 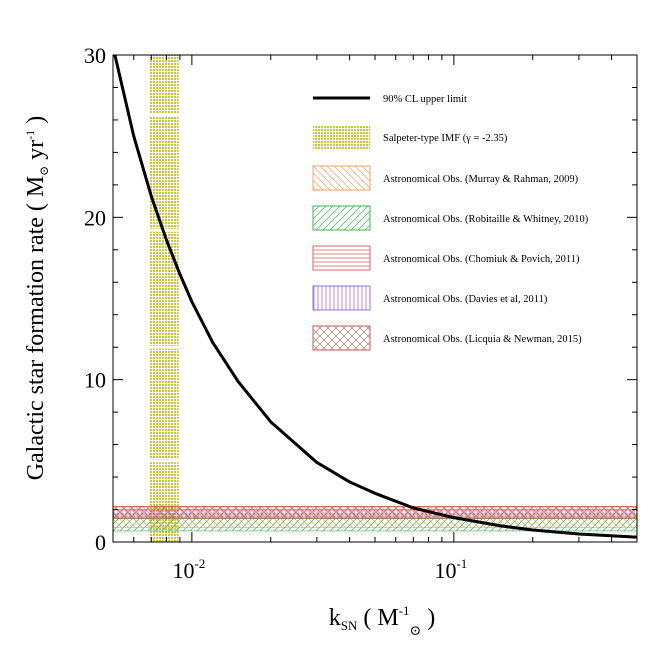 What do you see at coordinates (95, 380) in the screenshot?
I see `y-tick-label: 10` at bounding box center [95, 380].